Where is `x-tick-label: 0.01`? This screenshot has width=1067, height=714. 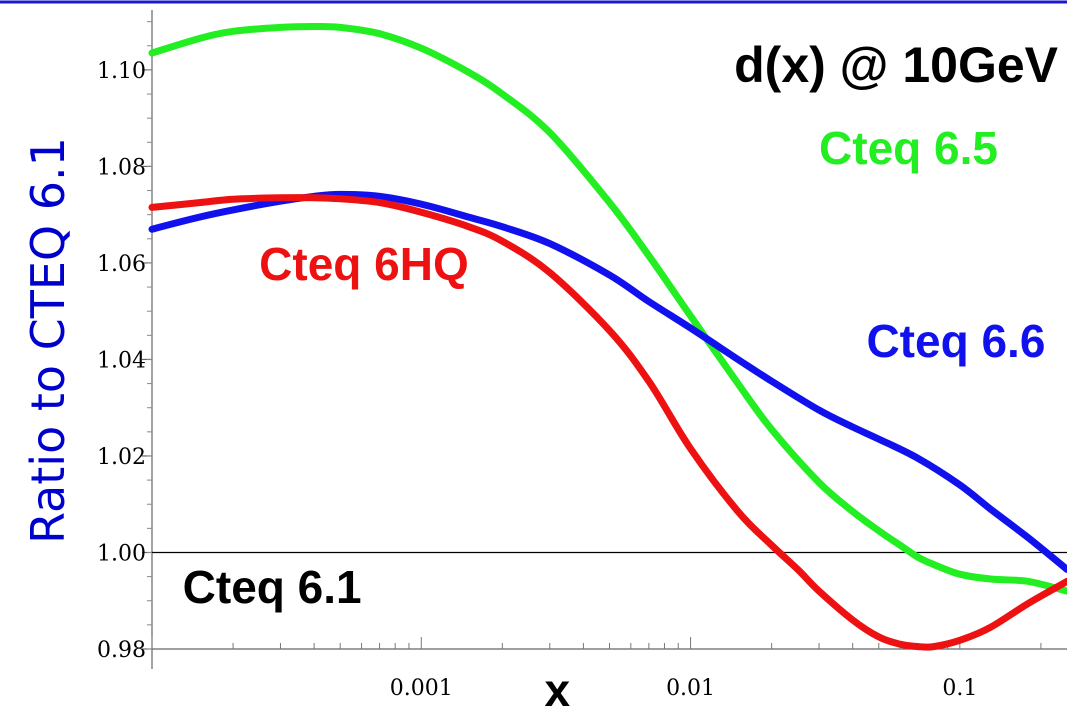 x-tick-label: 0.01 is located at coordinates (690, 688).